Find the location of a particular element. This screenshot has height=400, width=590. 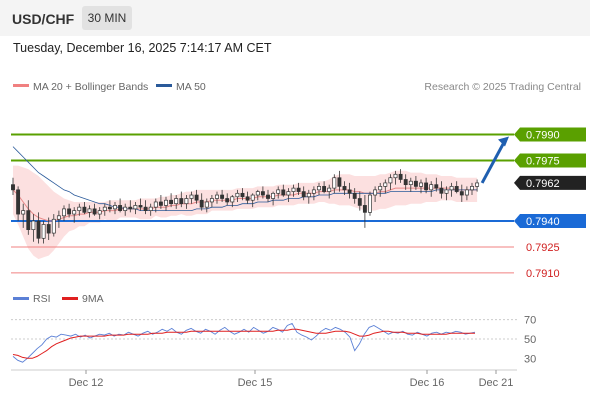

pivot-label: 0.7940 is located at coordinates (543, 222).